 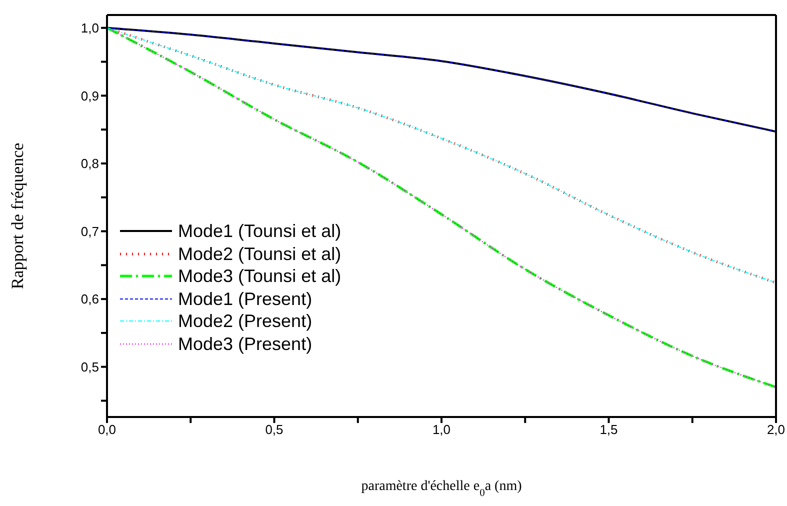 I want to click on y-tick-label: 0,6, so click(x=89, y=299).